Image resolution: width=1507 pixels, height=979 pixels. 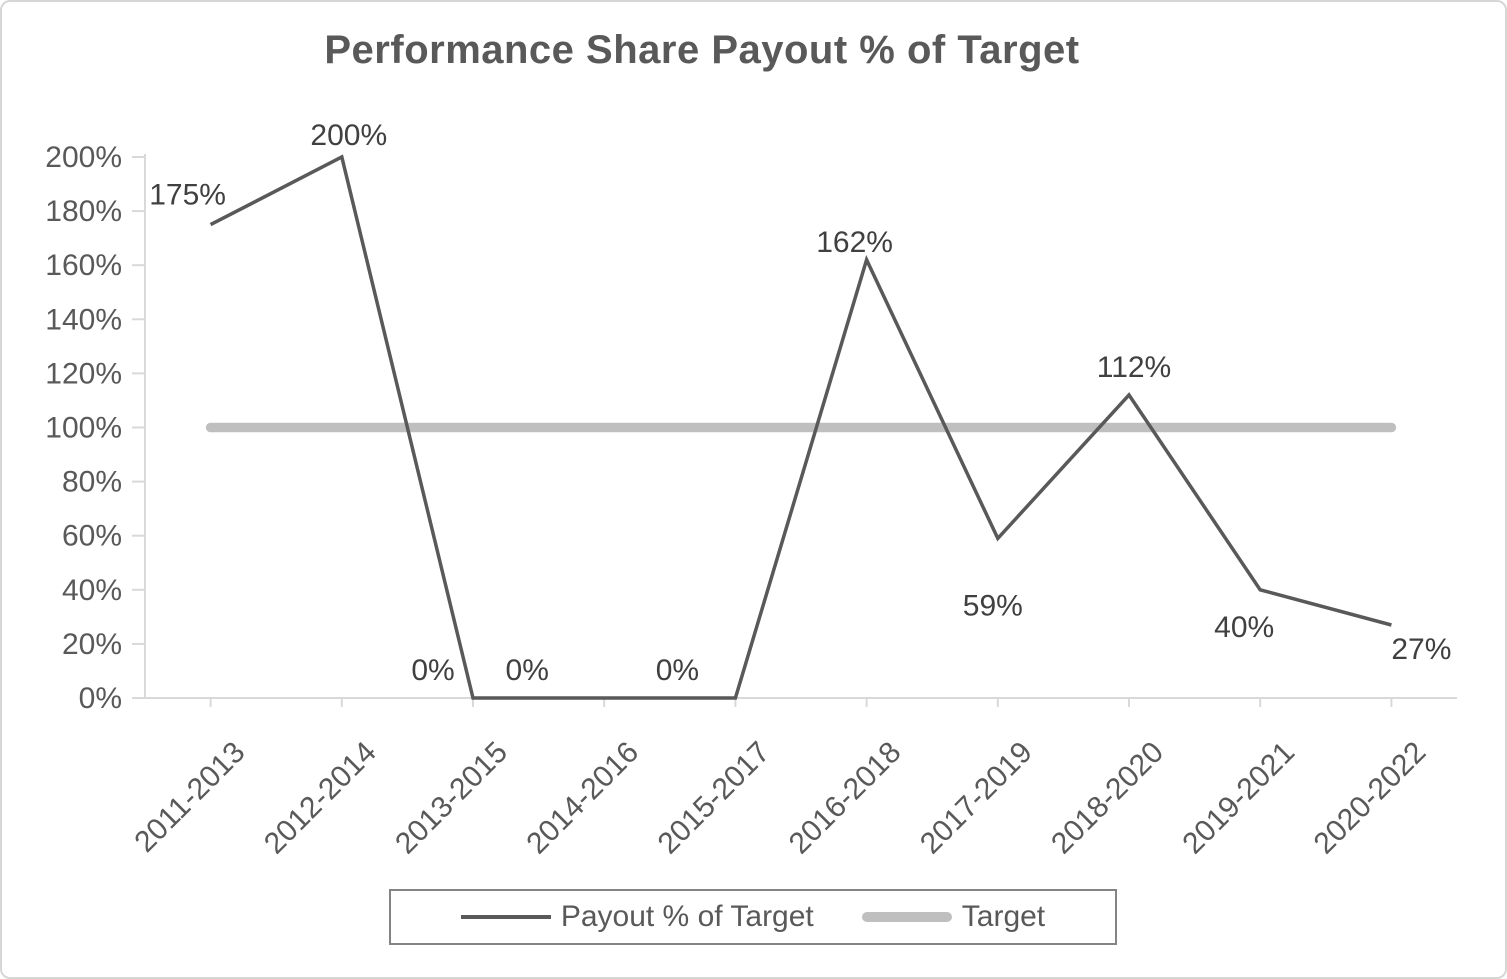 What do you see at coordinates (1238, 798) in the screenshot?
I see `x-axis-tick-label: 2019-2021` at bounding box center [1238, 798].